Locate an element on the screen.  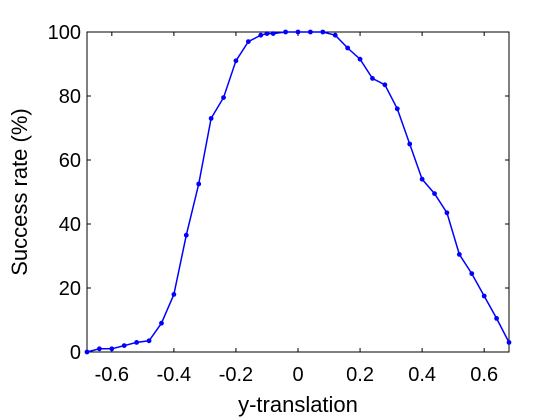
x-tick-label: 0 is located at coordinates (297, 375).